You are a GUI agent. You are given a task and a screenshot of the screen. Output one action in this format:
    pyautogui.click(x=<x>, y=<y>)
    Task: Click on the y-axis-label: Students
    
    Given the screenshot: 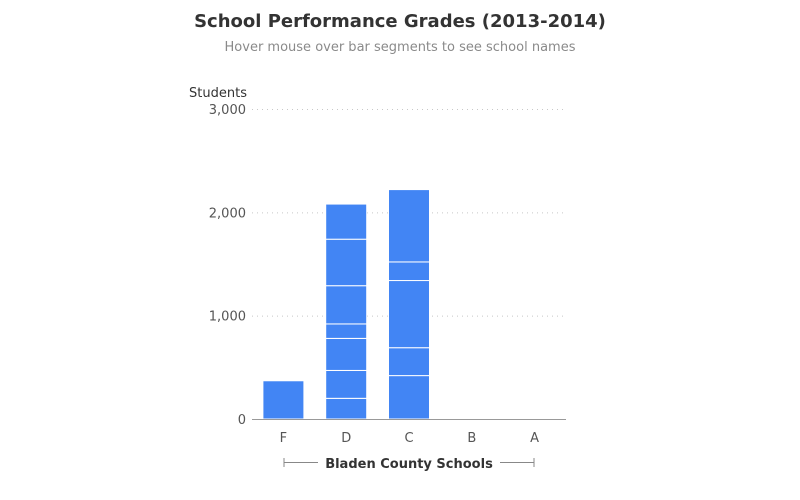 What is the action you would take?
    pyautogui.click(x=218, y=93)
    